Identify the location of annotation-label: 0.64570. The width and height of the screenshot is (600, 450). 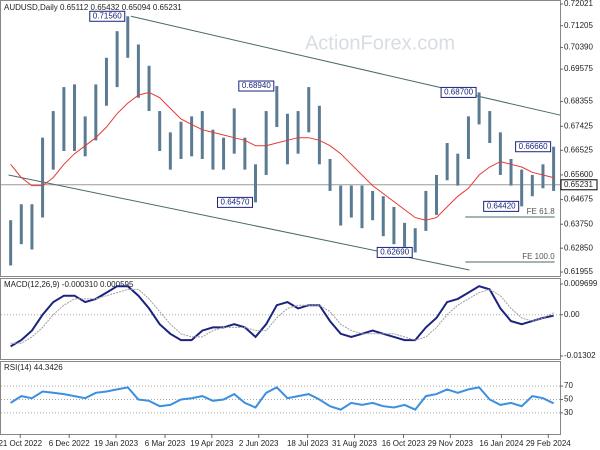
(235, 201).